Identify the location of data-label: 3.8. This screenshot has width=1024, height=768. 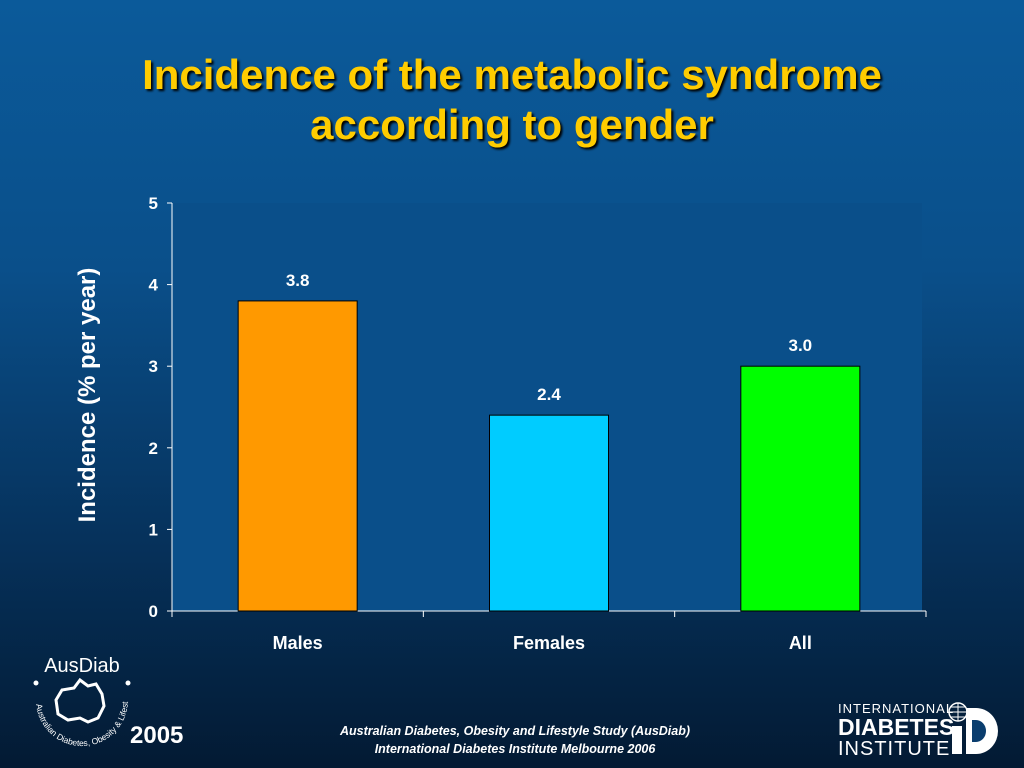
(298, 280).